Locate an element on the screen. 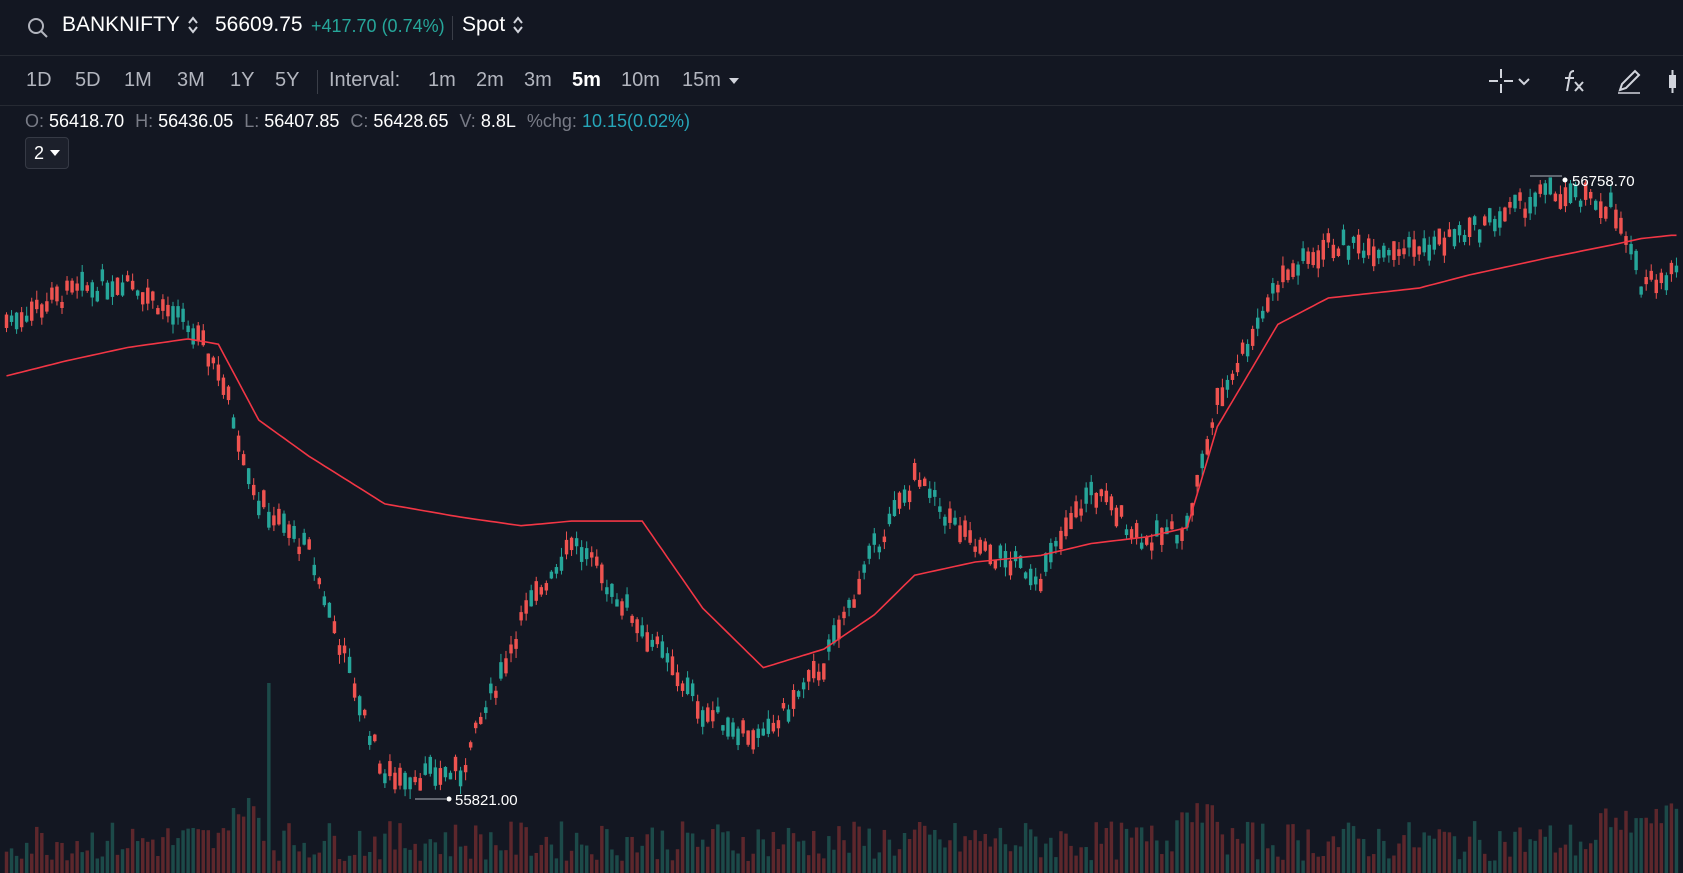  range-1y: 1Y is located at coordinates (242, 80).